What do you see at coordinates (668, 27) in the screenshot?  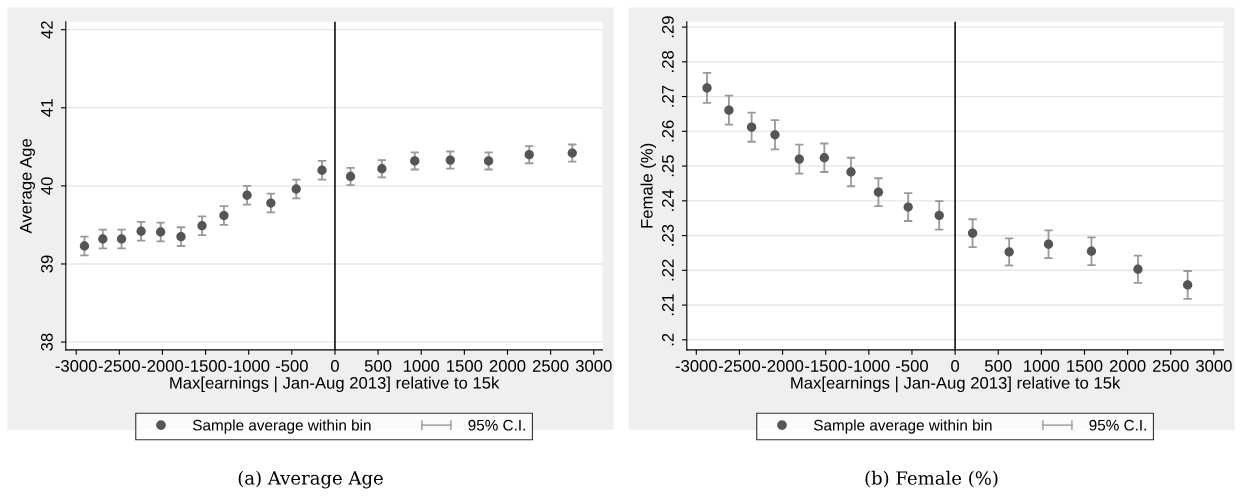 I see `y-tick-label: .29` at bounding box center [668, 27].